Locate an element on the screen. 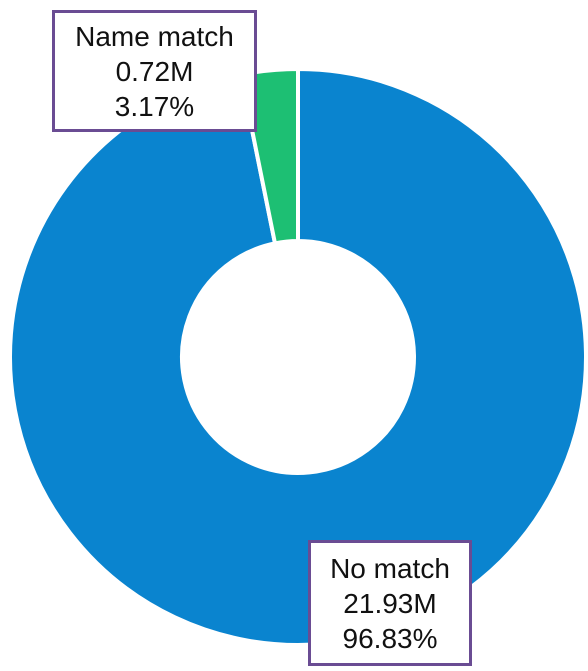 Image resolution: width=588 pixels, height=671 pixels. callout-name-match: Name match 0.72M 3.17% is located at coordinates (154, 71).